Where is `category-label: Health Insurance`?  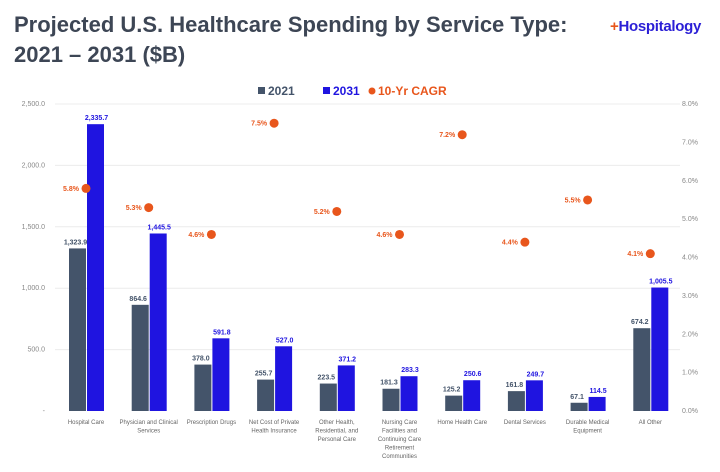
category-label: Health Insurance is located at coordinates (274, 432).